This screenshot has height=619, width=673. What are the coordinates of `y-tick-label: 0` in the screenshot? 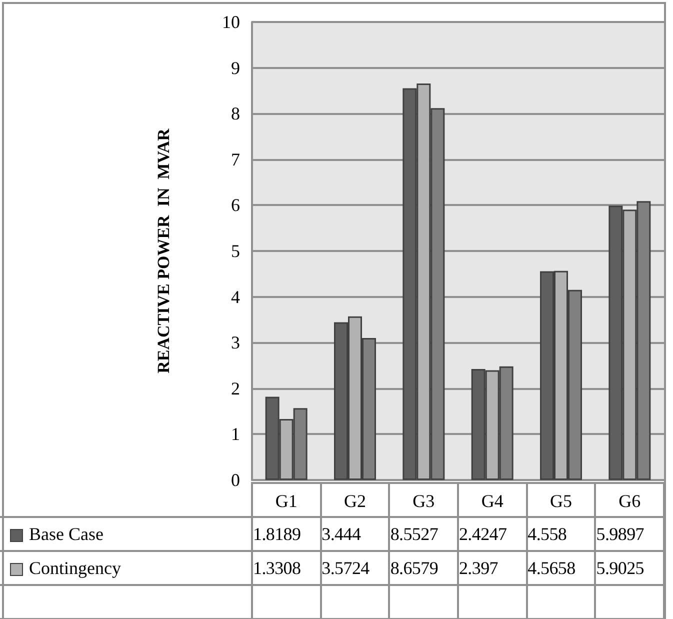 It's located at (235, 480).